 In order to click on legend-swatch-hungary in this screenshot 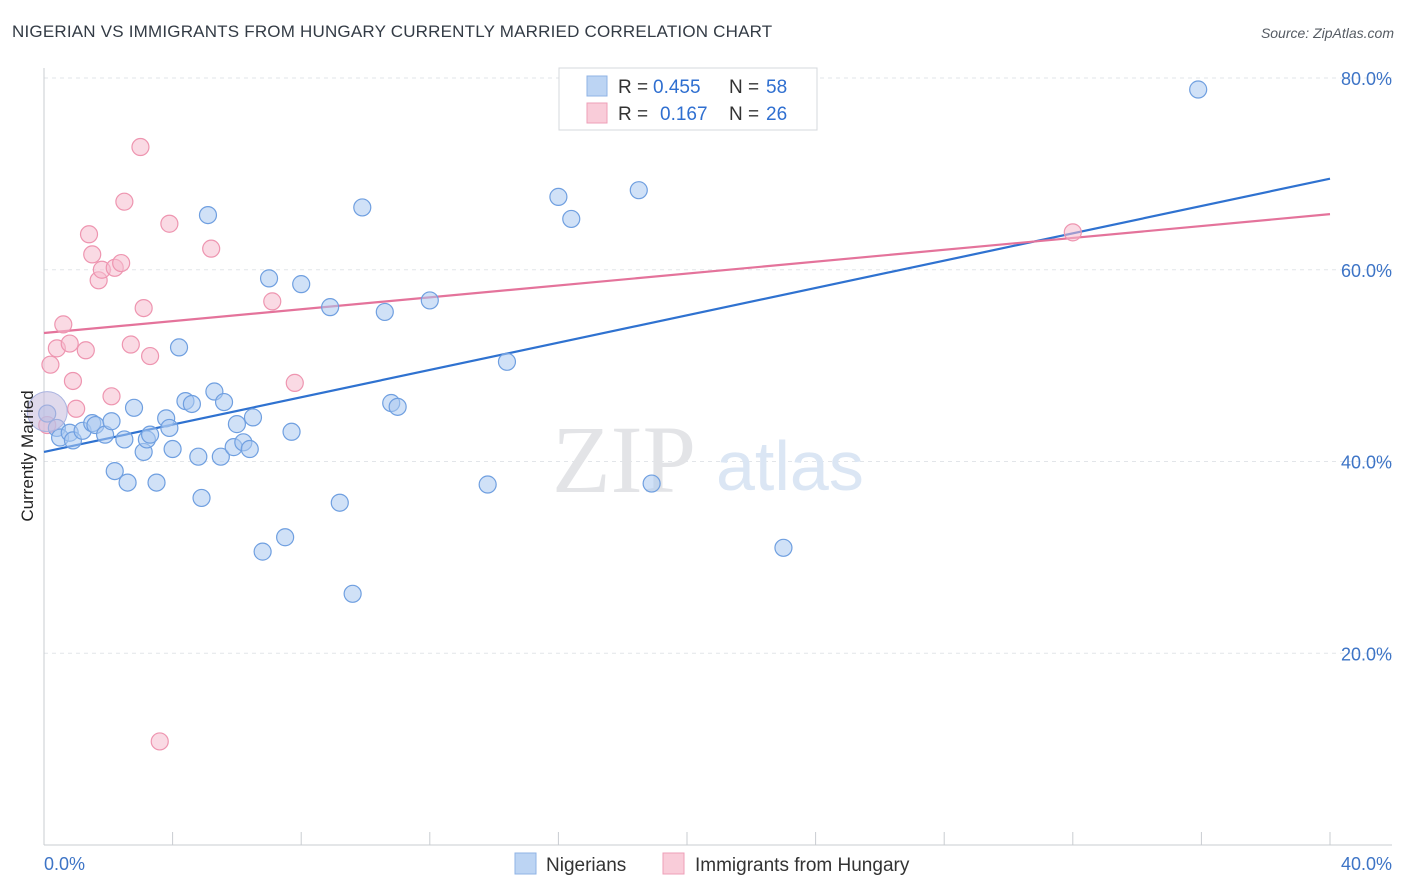, I will do `click(597, 113)`.